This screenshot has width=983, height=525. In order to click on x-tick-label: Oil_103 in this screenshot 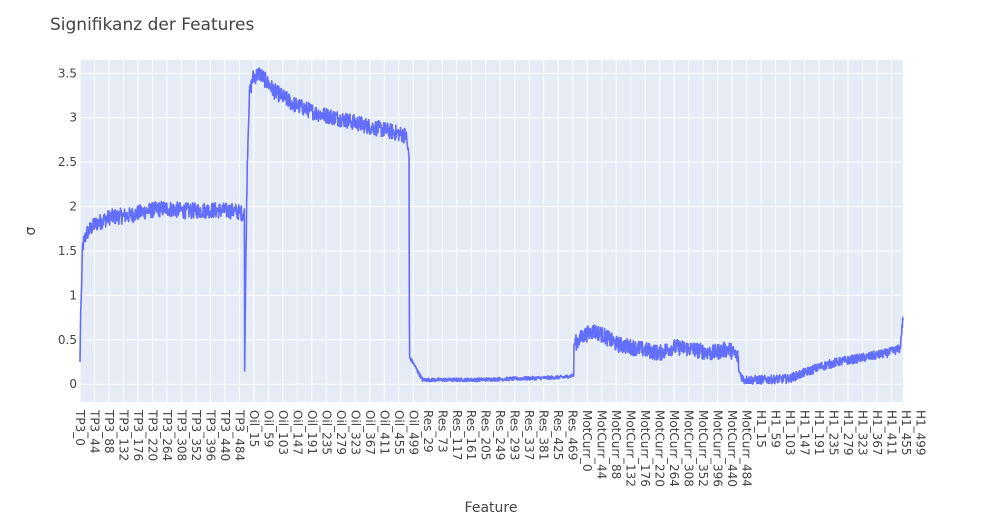, I will do `click(283, 432)`.